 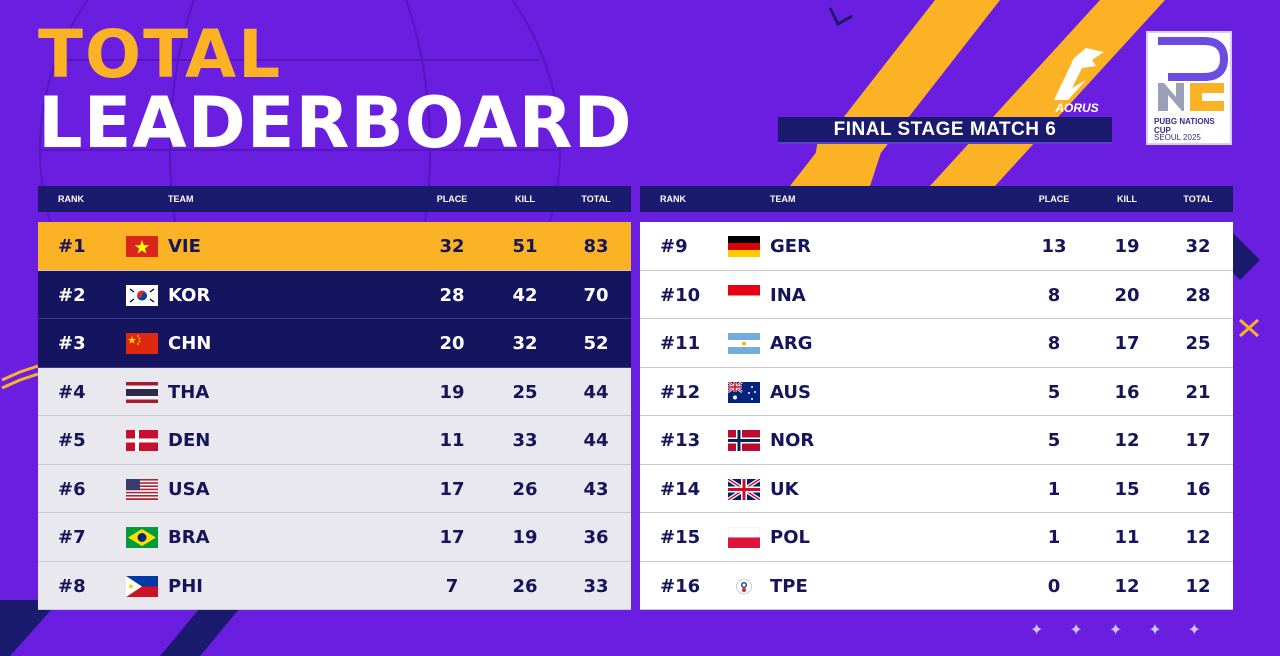 What do you see at coordinates (525, 343) in the screenshot?
I see `kill: 32` at bounding box center [525, 343].